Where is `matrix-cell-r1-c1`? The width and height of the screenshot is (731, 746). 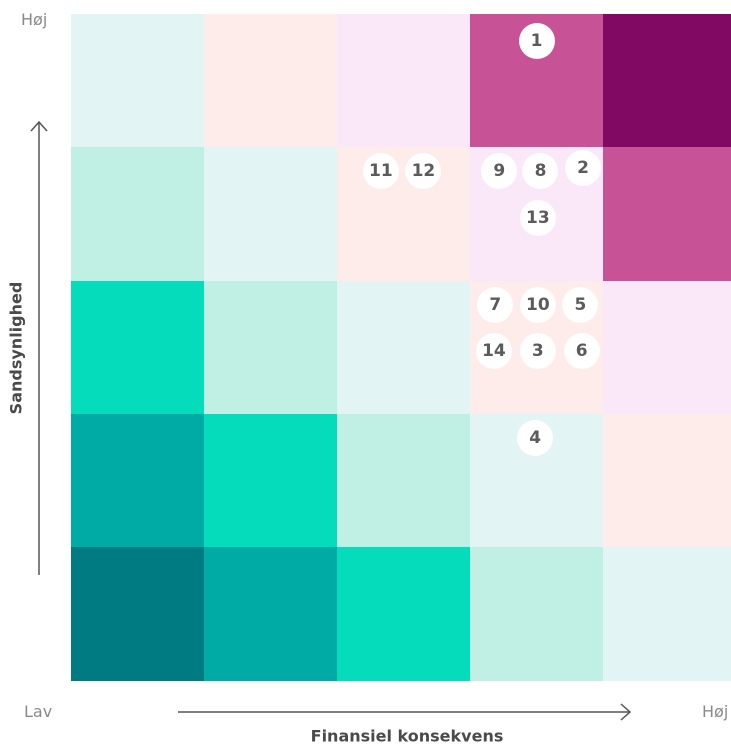
matrix-cell-r1-c1 is located at coordinates (137, 80).